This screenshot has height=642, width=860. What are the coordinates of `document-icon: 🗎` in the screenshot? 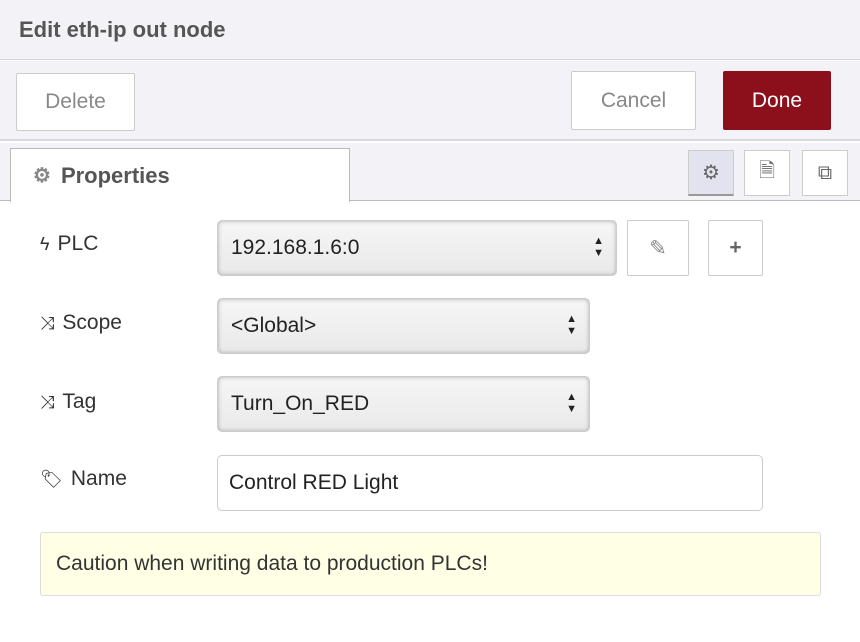 It's located at (767, 171).